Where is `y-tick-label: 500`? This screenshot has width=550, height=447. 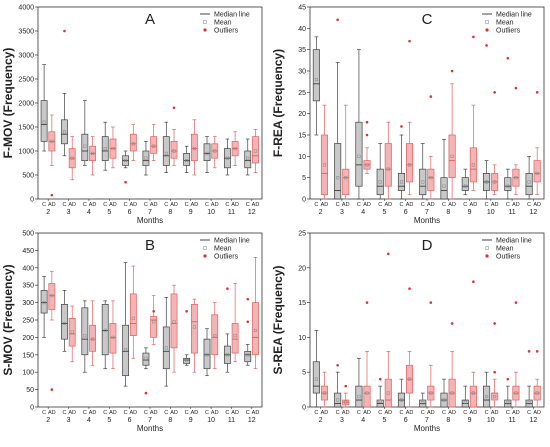 y-tick-label: 500 is located at coordinates (28, 234).